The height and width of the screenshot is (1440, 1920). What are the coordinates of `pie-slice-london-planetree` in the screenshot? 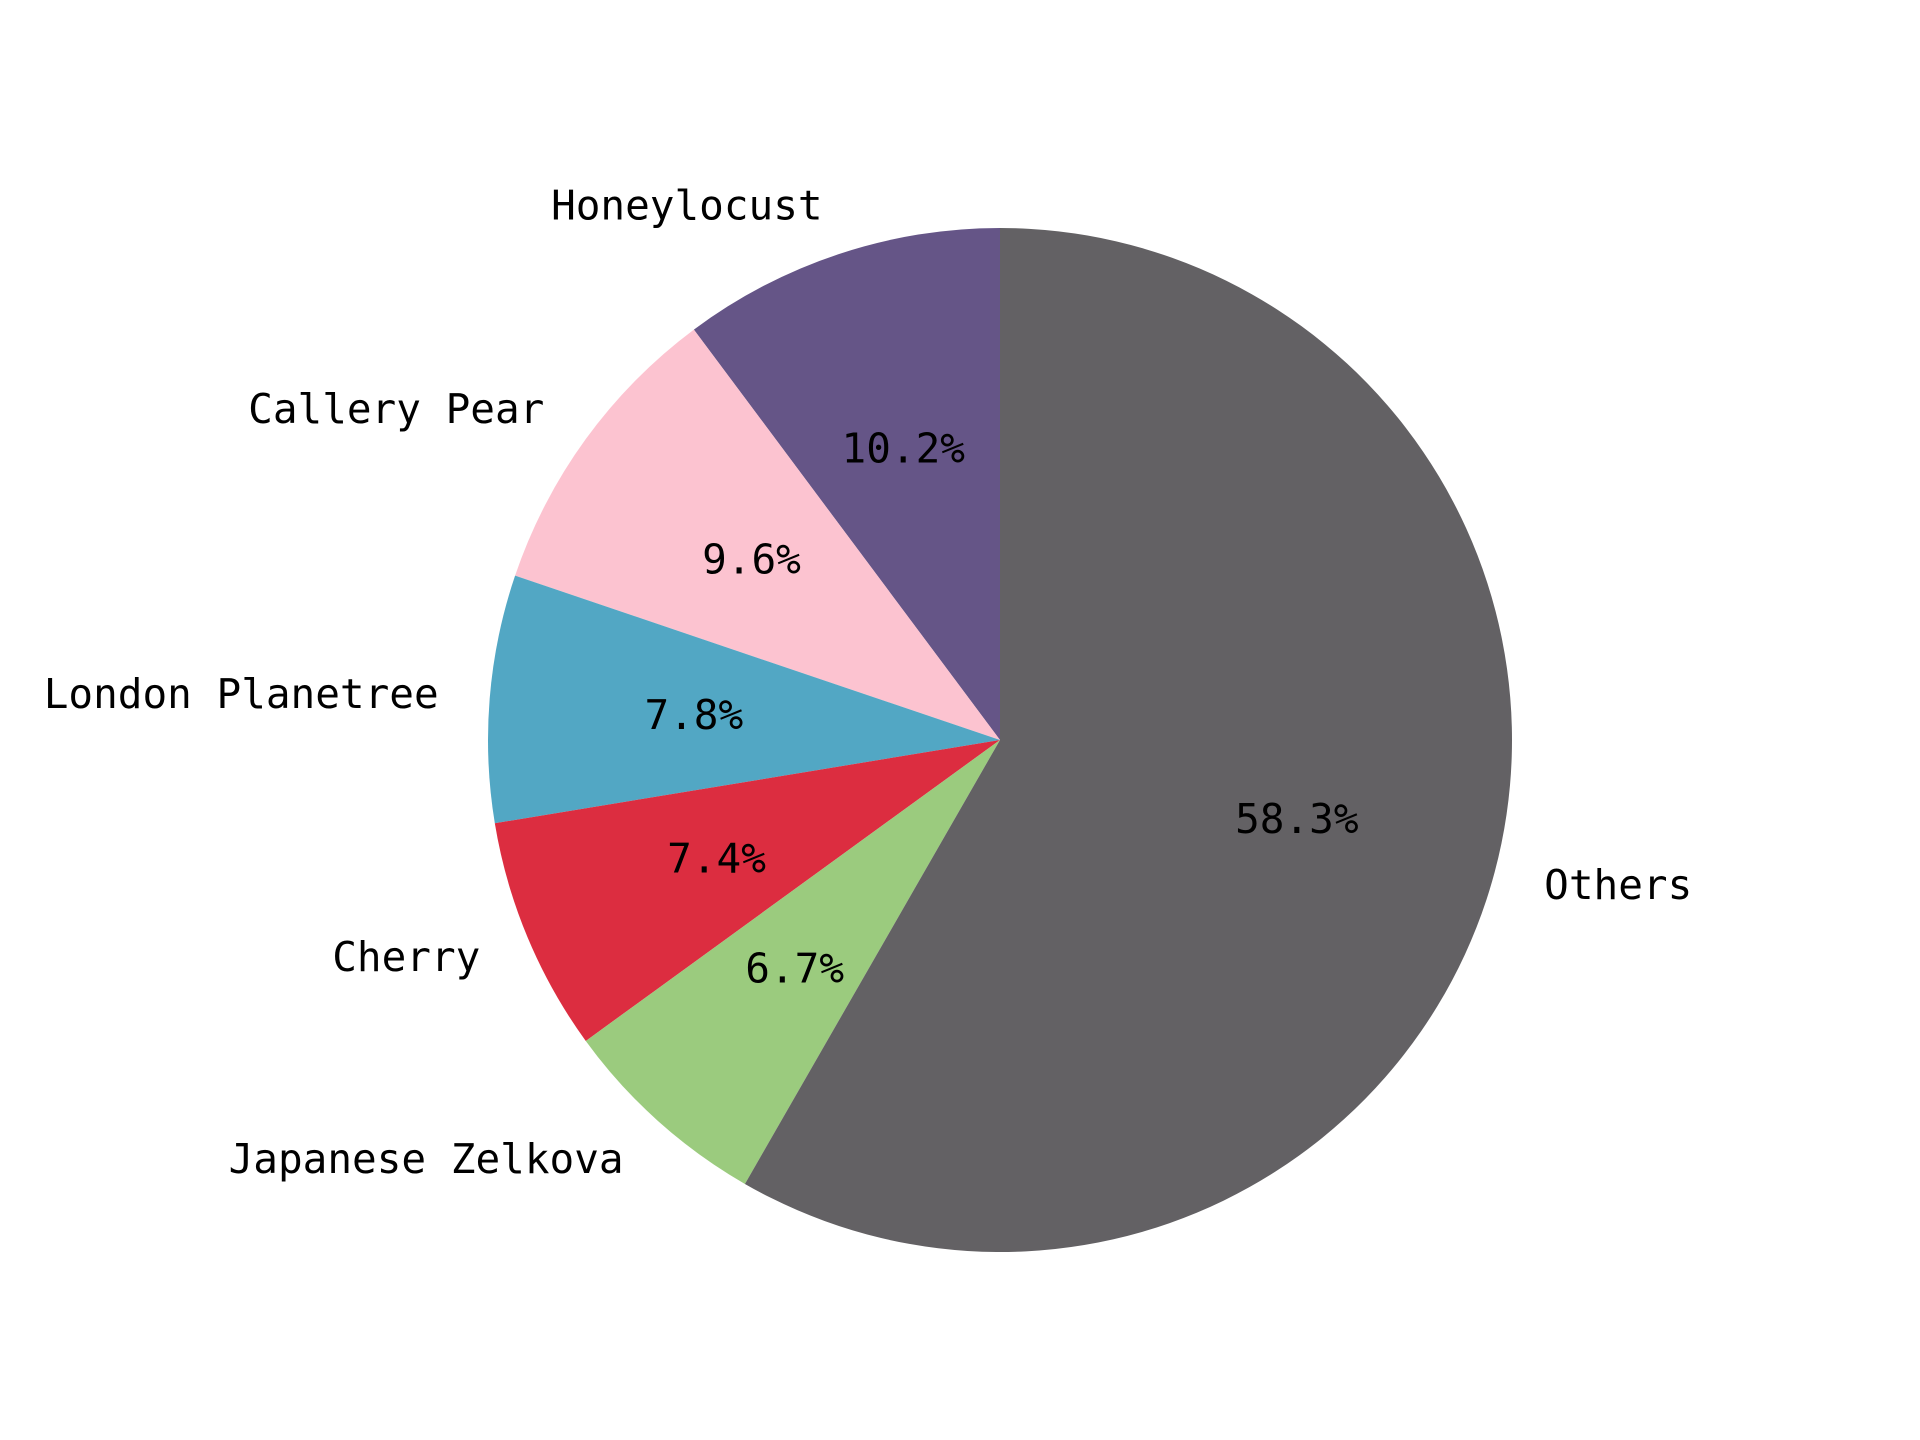 It's located at (744, 699).